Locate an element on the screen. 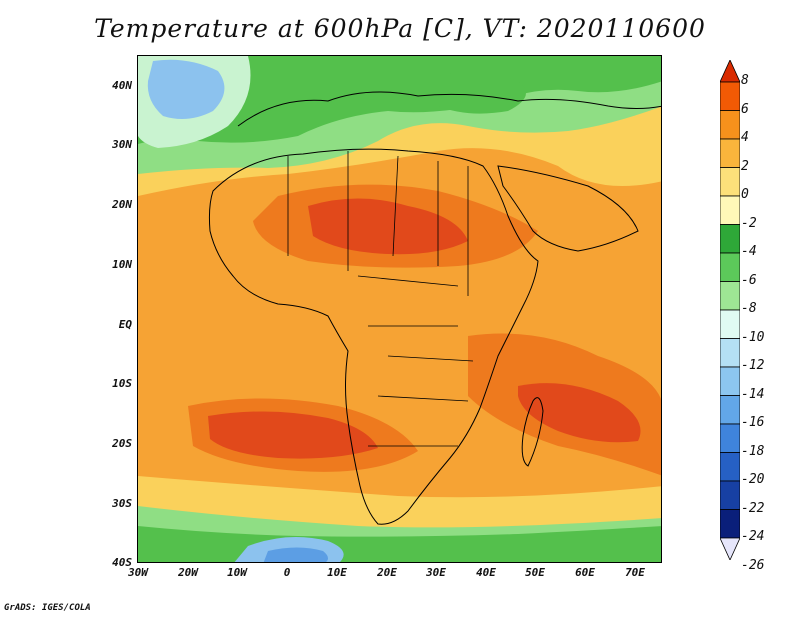  north-green-patch-east is located at coordinates (482, 93).